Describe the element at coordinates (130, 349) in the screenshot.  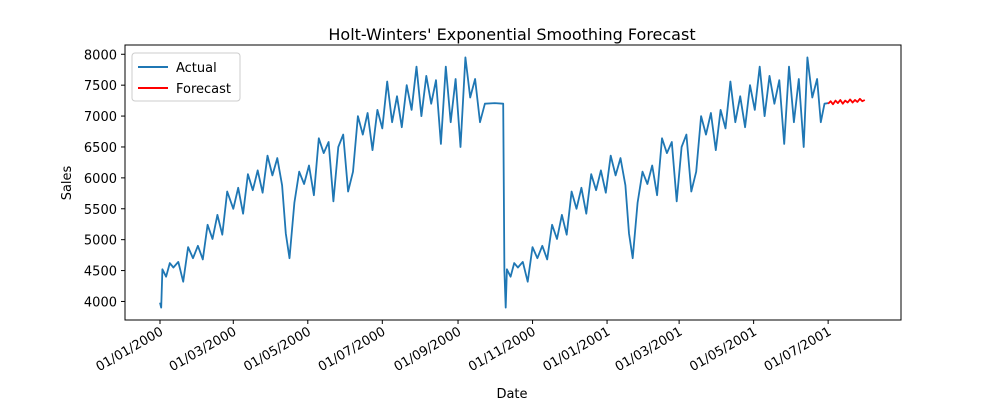
I see `x-tick-label: 01/01/2000` at that location.